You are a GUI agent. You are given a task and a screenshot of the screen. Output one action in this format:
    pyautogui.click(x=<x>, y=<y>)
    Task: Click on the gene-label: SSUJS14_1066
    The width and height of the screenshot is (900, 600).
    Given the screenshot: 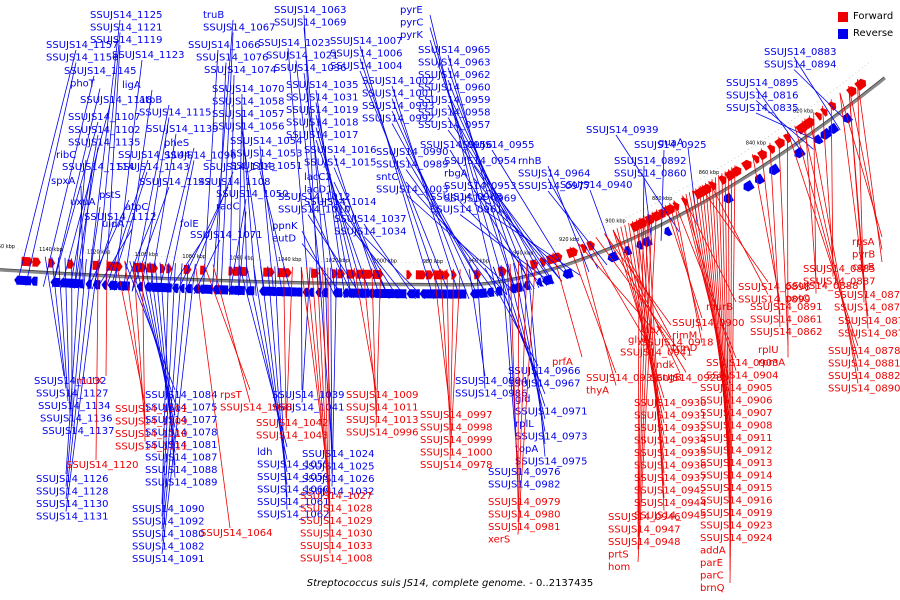 What is the action you would take?
    pyautogui.click(x=224, y=45)
    